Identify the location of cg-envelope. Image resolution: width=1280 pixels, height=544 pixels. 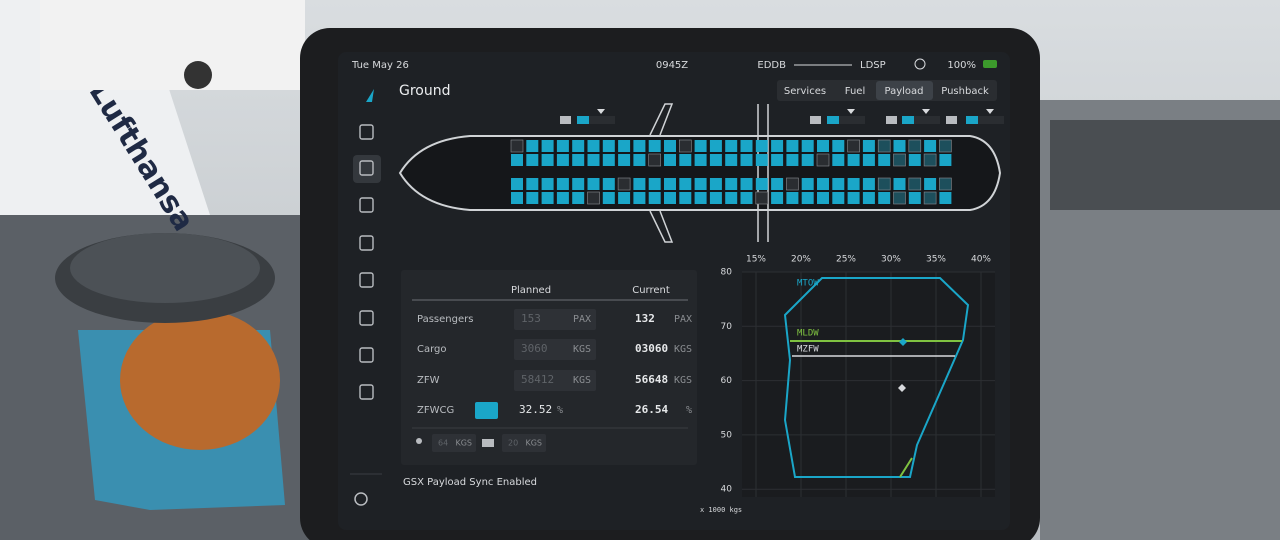
(876, 377).